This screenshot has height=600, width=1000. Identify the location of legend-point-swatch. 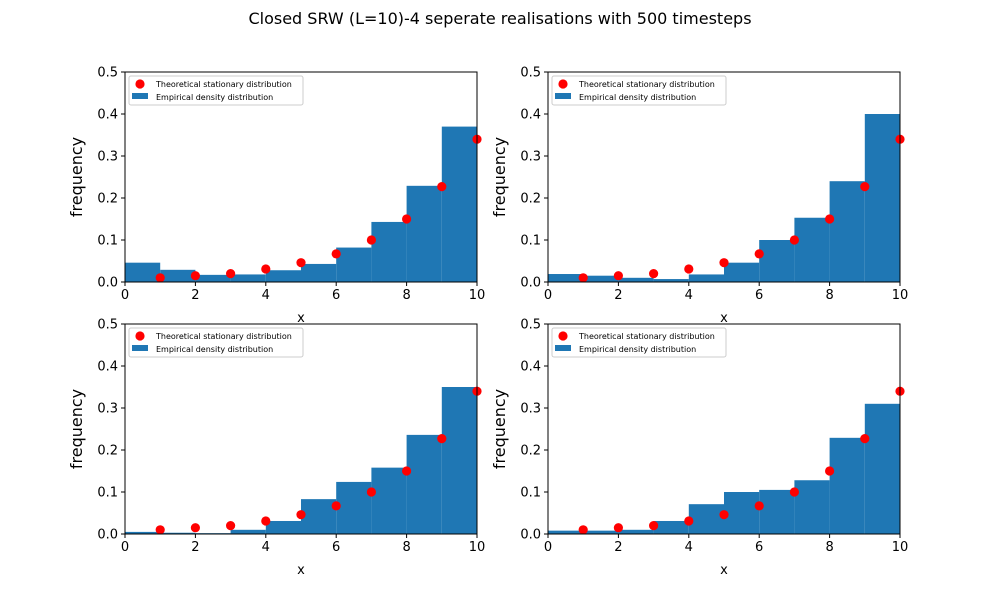
(140, 84).